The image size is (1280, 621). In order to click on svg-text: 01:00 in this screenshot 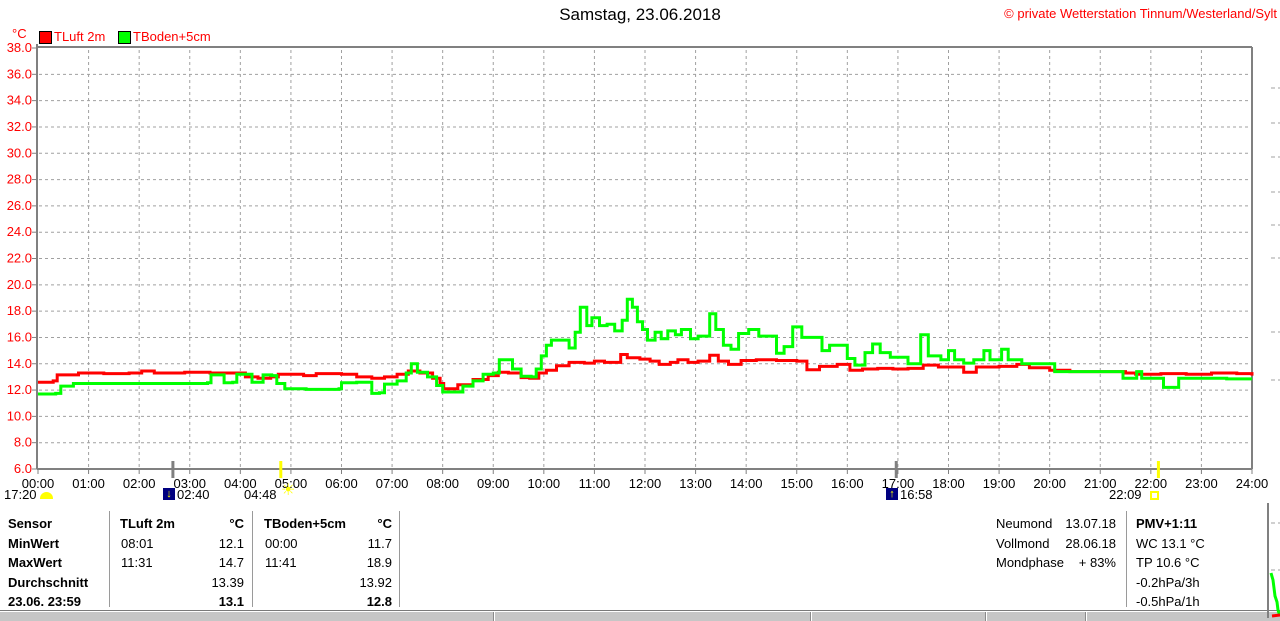, I will do `click(88, 483)`.